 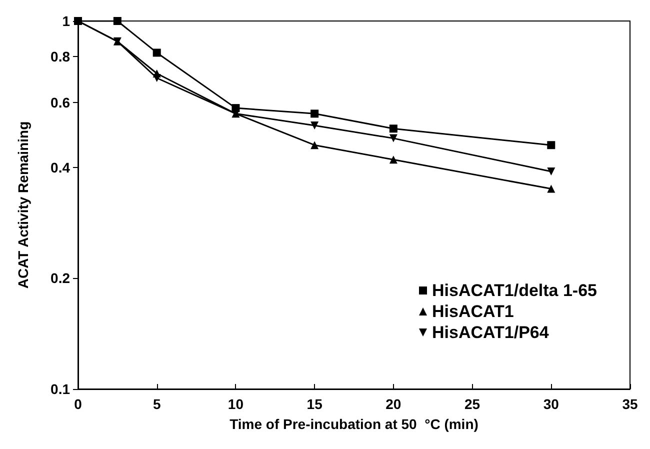 What do you see at coordinates (23, 205) in the screenshot?
I see `y-axis-title: ACAT Activity Remaining` at bounding box center [23, 205].